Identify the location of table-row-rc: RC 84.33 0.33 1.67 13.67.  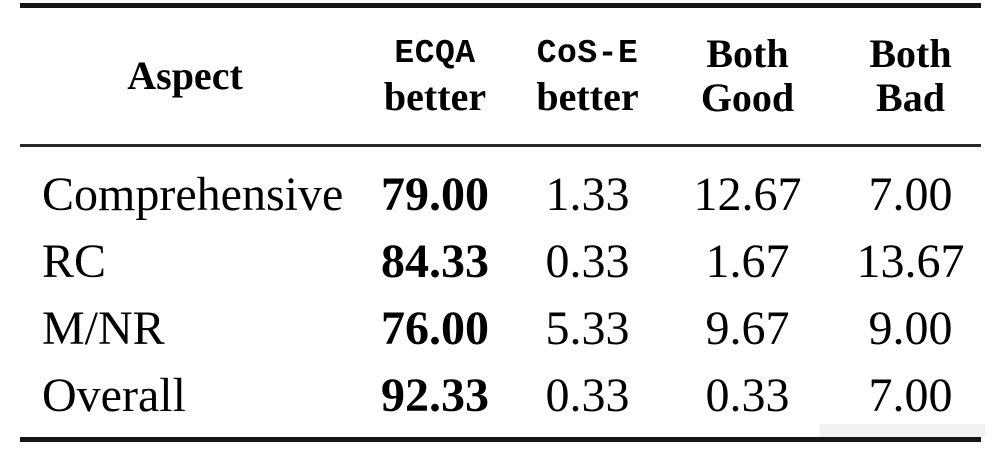
(500, 261).